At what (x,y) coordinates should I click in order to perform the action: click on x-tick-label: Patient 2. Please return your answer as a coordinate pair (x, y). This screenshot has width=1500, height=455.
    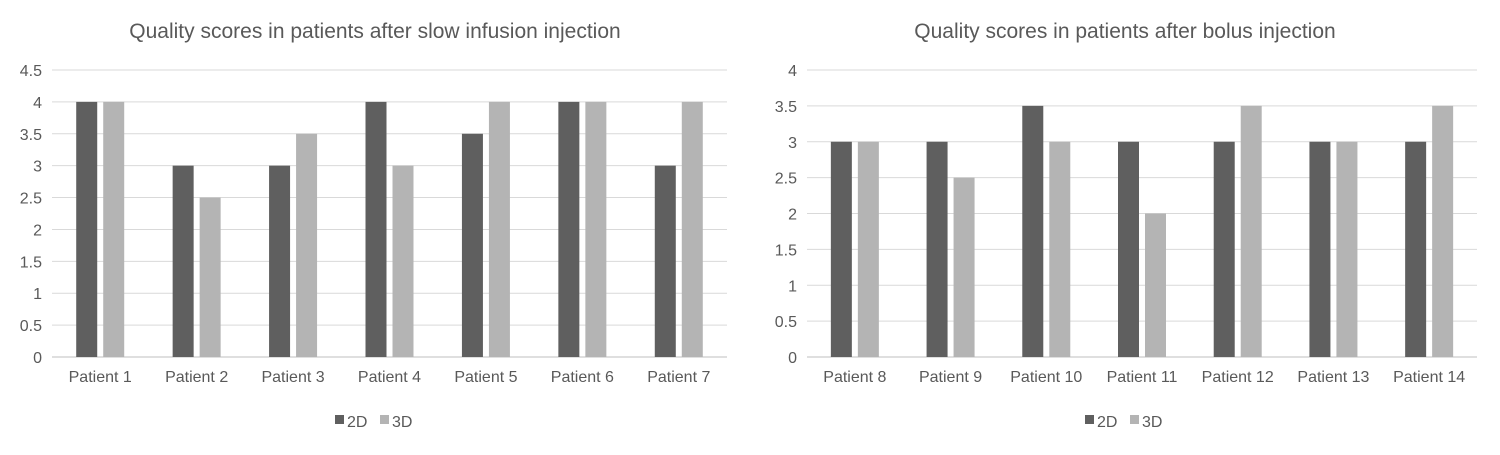
    Looking at the image, I should click on (196, 377).